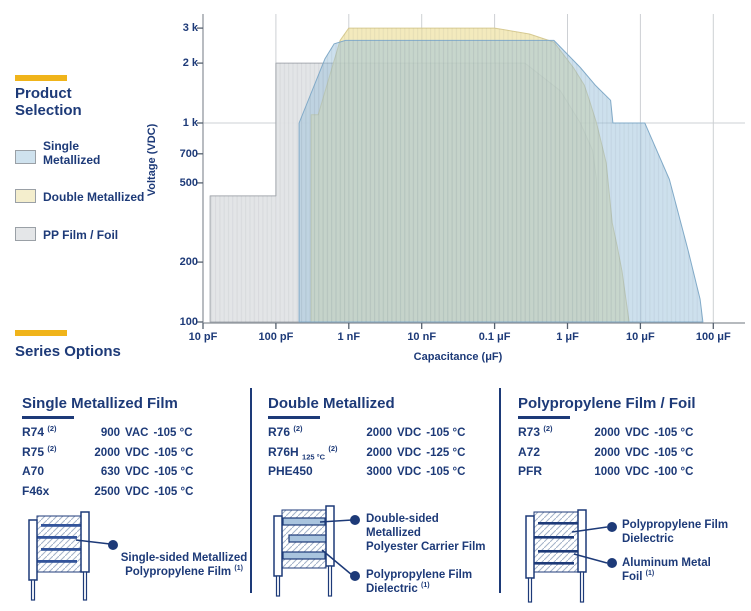 The width and height of the screenshot is (751, 611). Describe the element at coordinates (68, 351) in the screenshot. I see `series-options-title: Series Options` at that location.